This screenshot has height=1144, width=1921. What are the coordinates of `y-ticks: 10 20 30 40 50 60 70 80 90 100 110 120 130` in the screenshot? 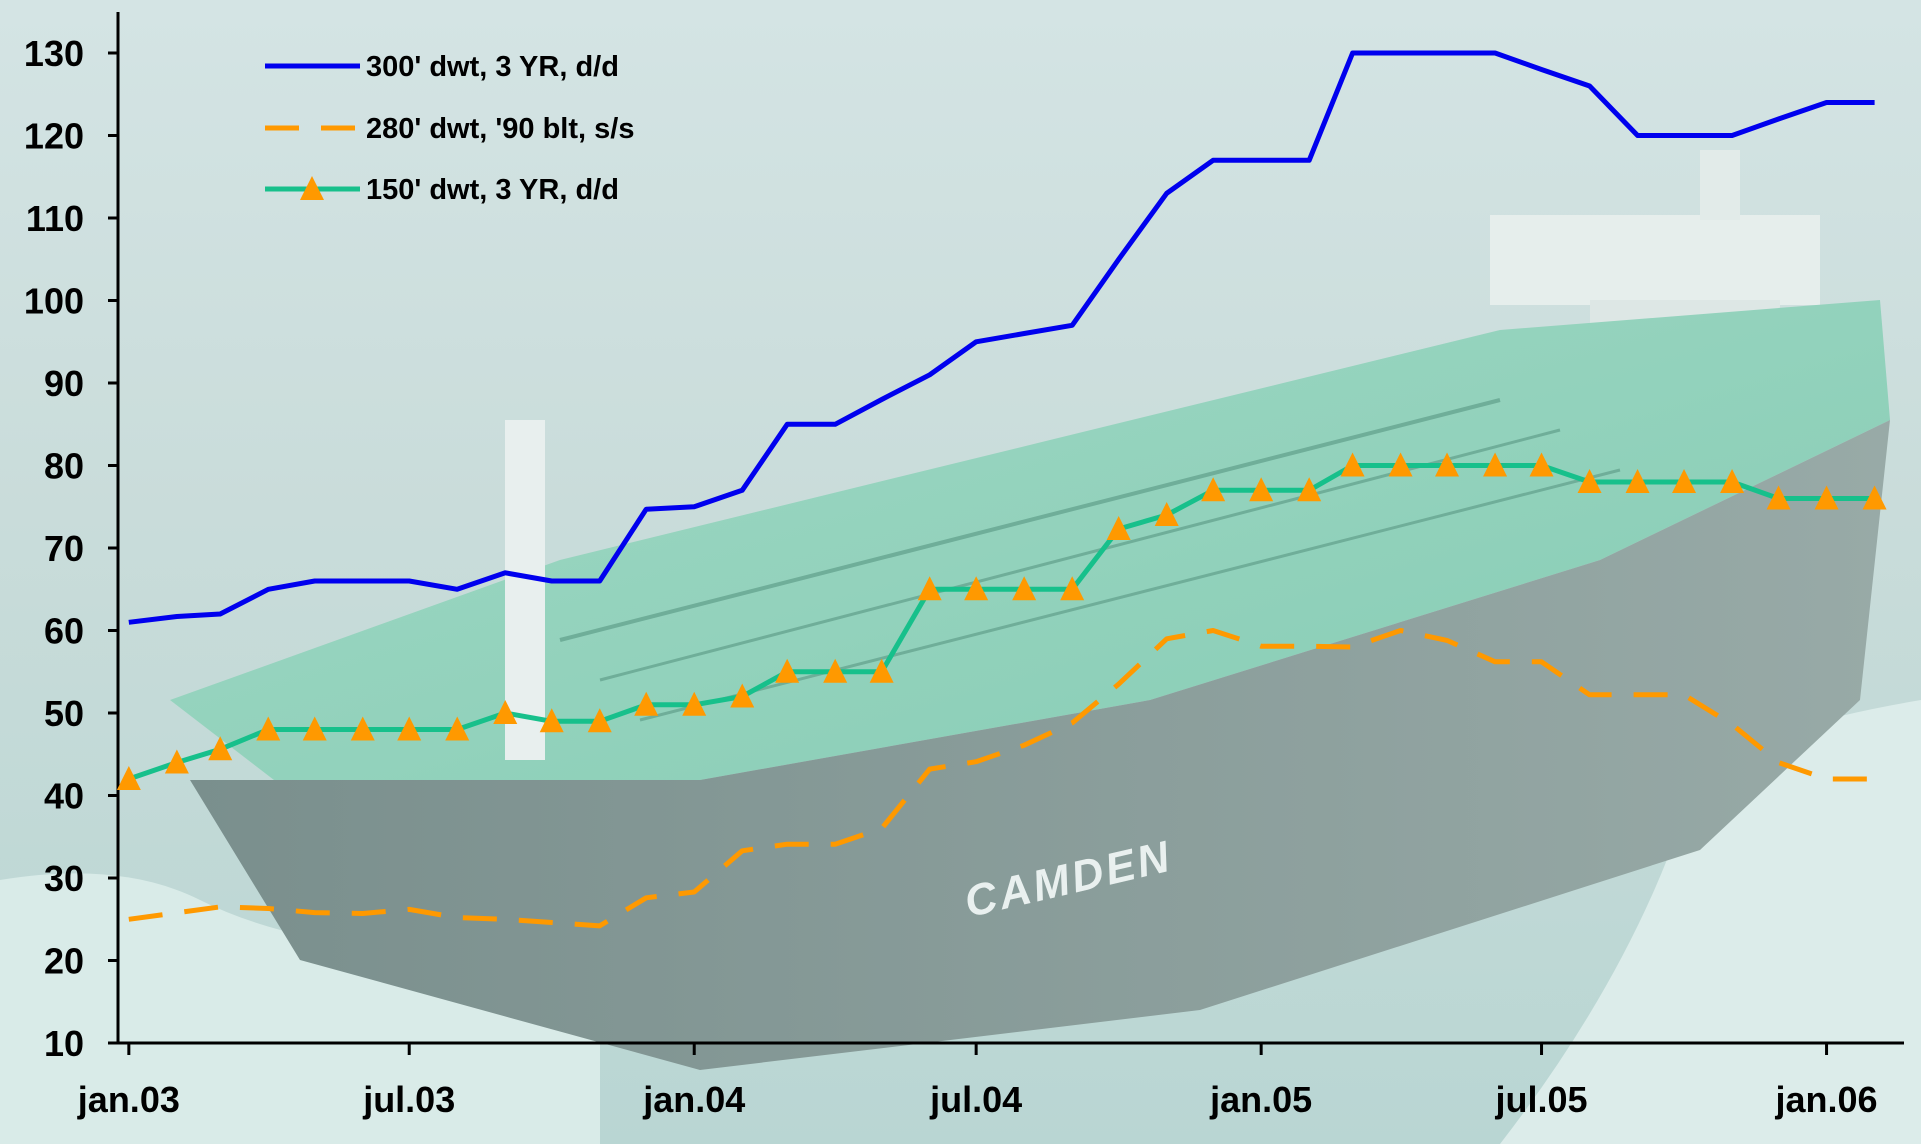 It's located at (71, 548).